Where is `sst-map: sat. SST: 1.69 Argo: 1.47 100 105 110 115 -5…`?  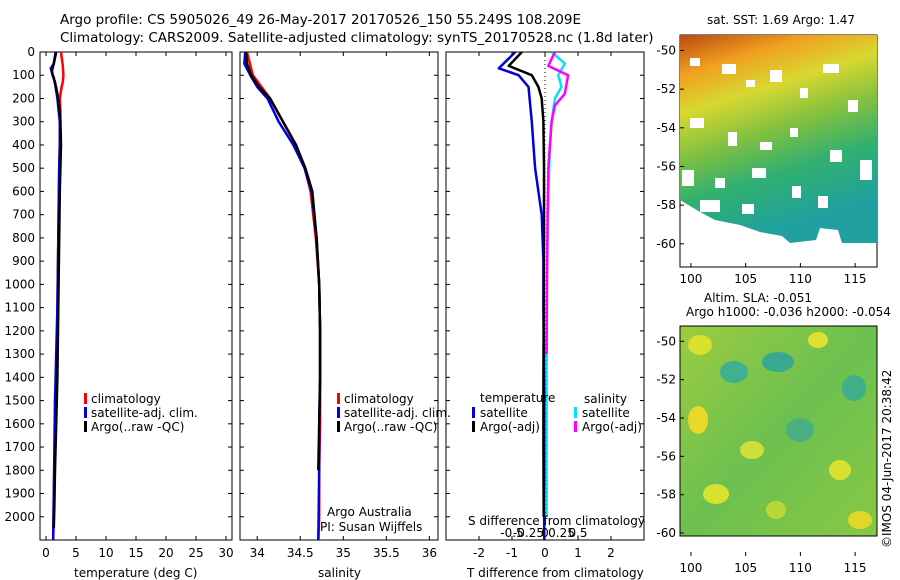
sst-map: sat. SST: 1.69 Argo: 1.47 100 105 110 115 -5… is located at coordinates (767, 149).